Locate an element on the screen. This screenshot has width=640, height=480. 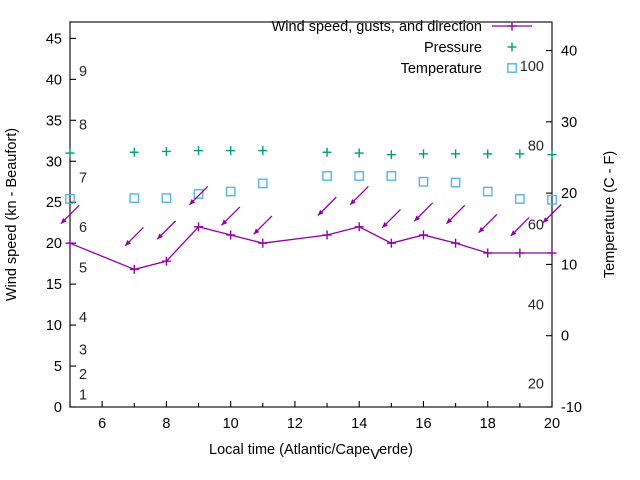
beaufort-label: 7 is located at coordinates (83, 179).